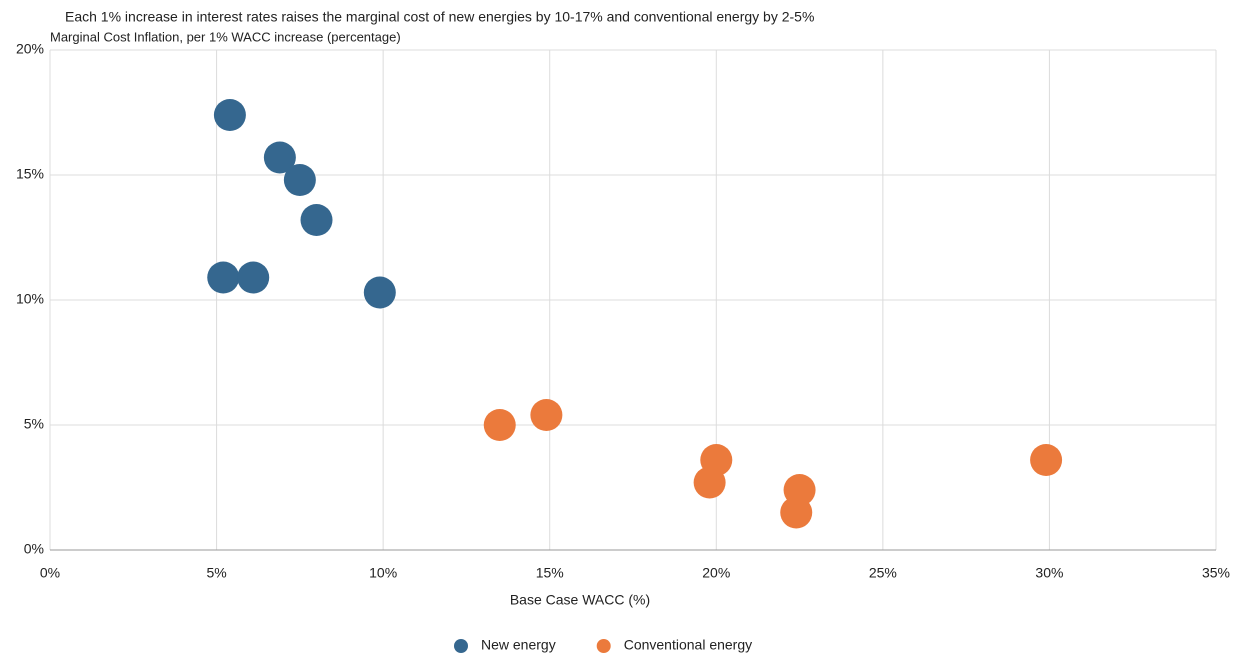  What do you see at coordinates (716, 573) in the screenshot?
I see `x-tick-label: 20%` at bounding box center [716, 573].